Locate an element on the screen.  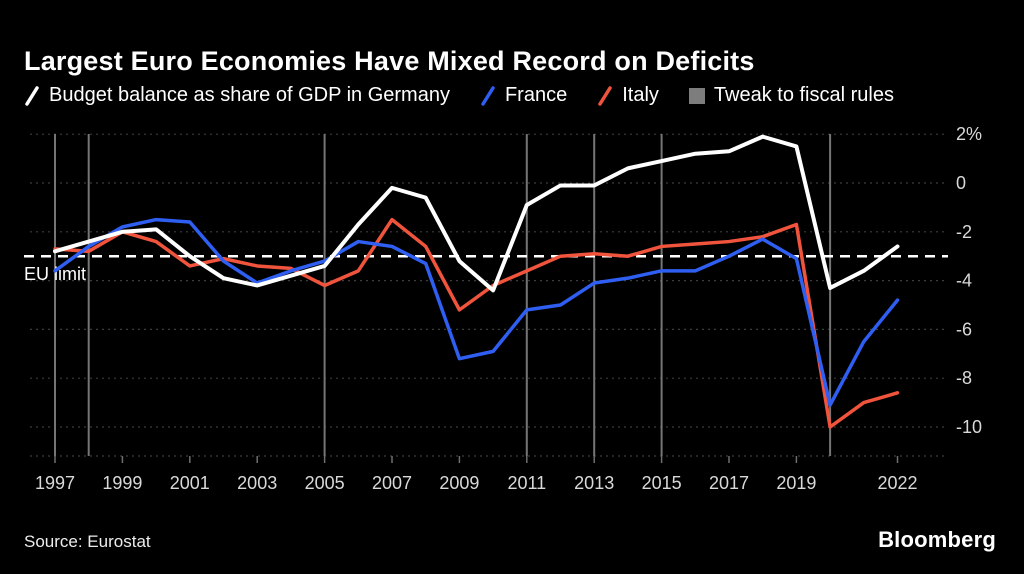
bloomberg-logo: Bloomberg is located at coordinates (937, 539).